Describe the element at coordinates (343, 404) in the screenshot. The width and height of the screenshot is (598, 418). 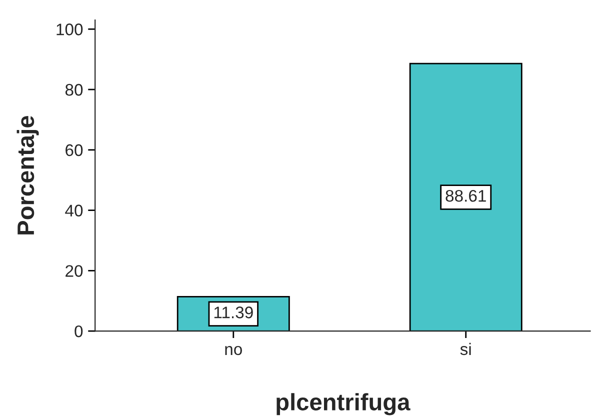
I see `x-axis-title: plcentrifuga` at that location.